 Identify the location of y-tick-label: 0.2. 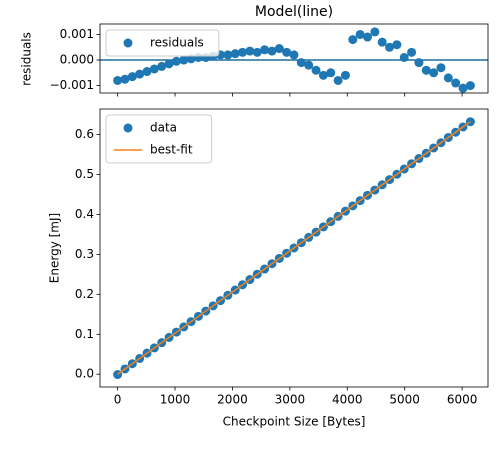
(84, 294).